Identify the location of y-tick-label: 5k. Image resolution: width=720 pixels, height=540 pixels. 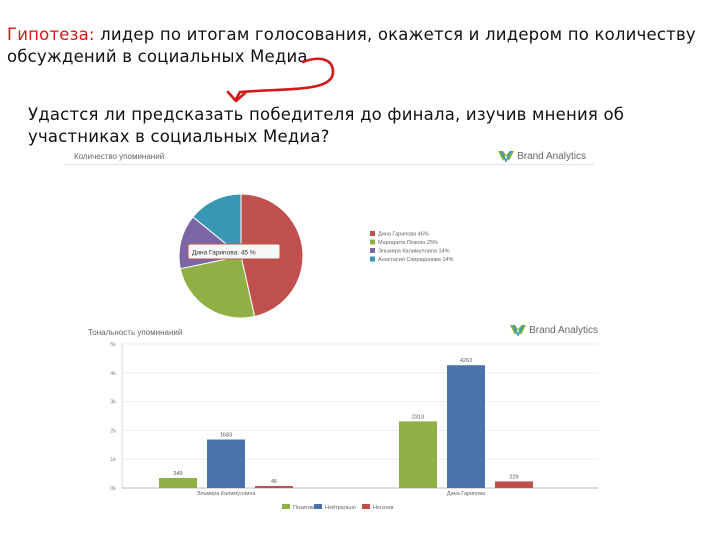
(113, 345).